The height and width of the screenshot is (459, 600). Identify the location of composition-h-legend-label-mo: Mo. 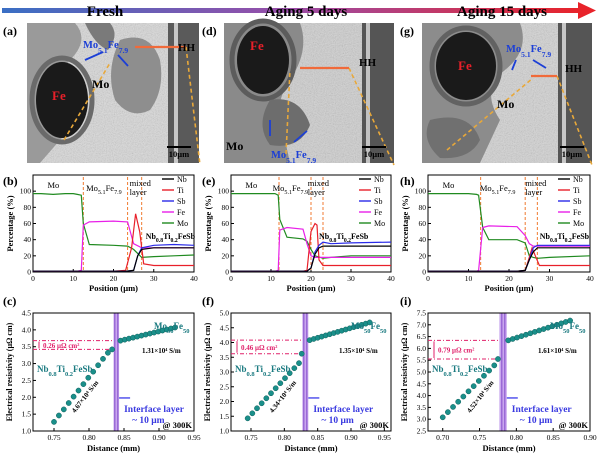
(578, 223).